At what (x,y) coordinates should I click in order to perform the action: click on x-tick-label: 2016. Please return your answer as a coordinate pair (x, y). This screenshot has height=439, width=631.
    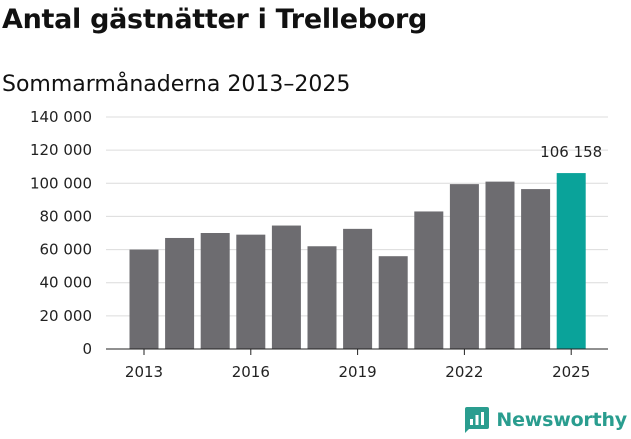
    Looking at the image, I should click on (251, 372).